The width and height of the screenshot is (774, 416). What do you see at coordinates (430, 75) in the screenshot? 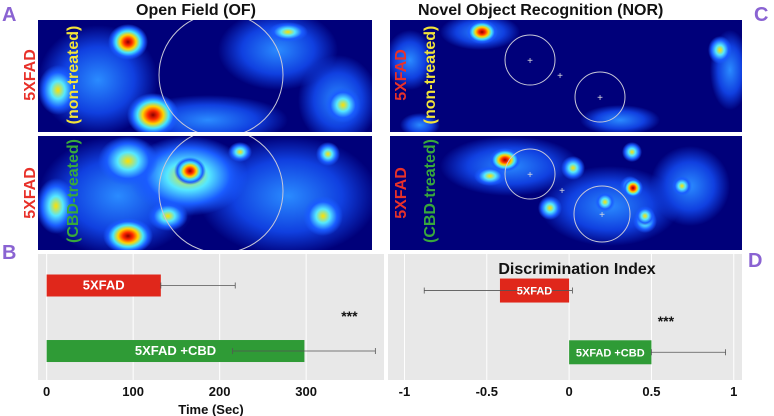
I see `nor-row1-treatment-label: (non-treated)` at bounding box center [430, 75].